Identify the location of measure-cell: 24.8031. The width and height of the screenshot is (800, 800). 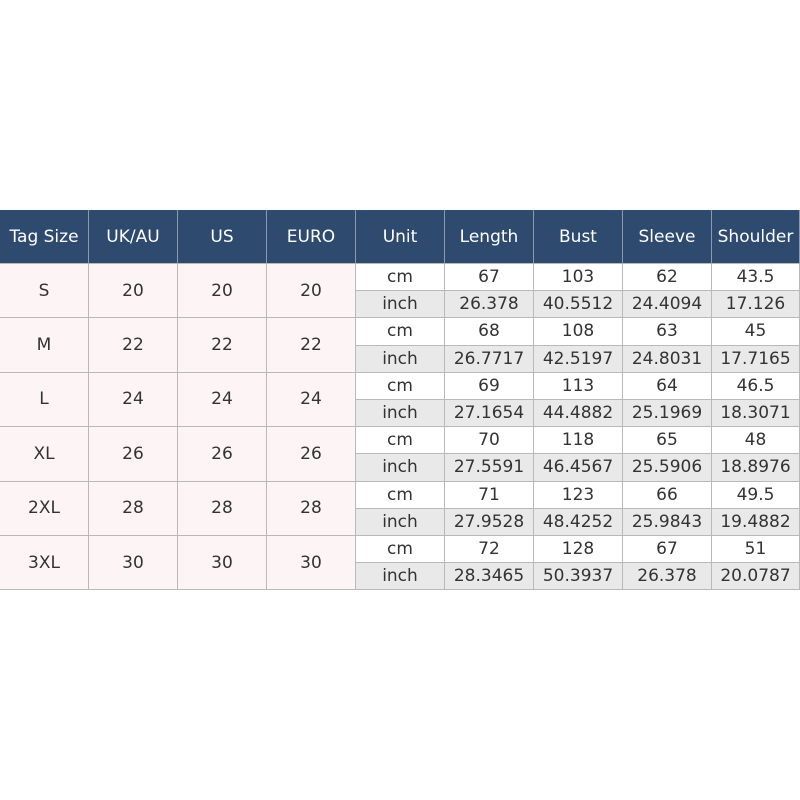
(667, 359).